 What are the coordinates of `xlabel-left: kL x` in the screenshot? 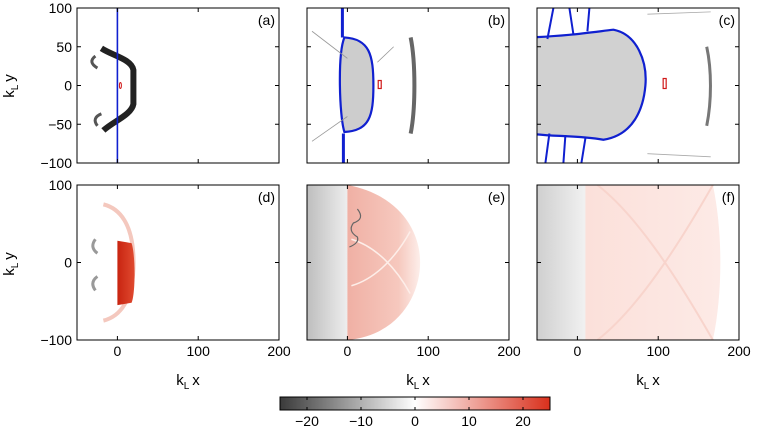 It's located at (188, 382).